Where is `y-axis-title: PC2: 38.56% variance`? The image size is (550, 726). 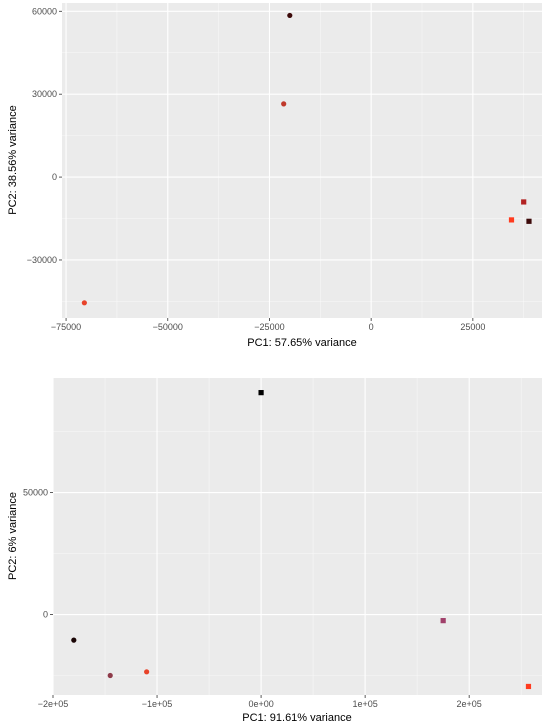
y-axis-title: PC2: 38.56% variance is located at coordinates (13, 159).